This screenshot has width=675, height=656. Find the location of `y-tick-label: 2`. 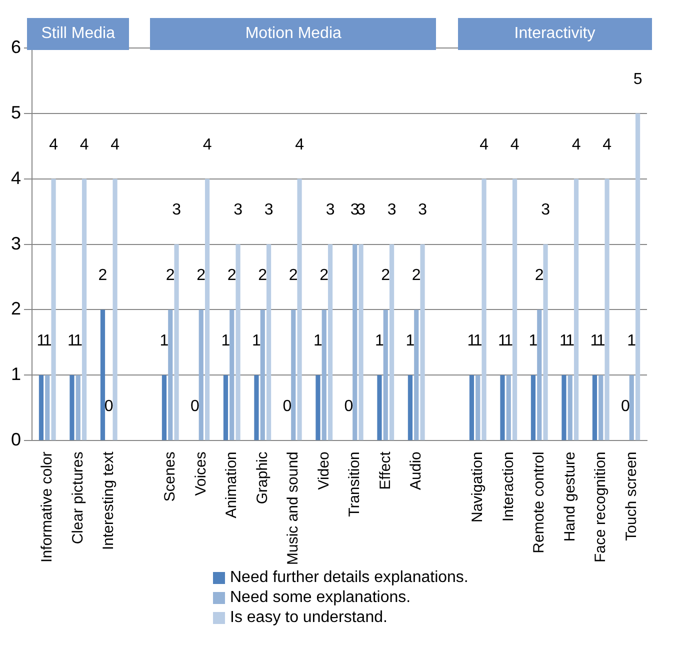

y-tick-label: 2 is located at coordinates (16, 308).